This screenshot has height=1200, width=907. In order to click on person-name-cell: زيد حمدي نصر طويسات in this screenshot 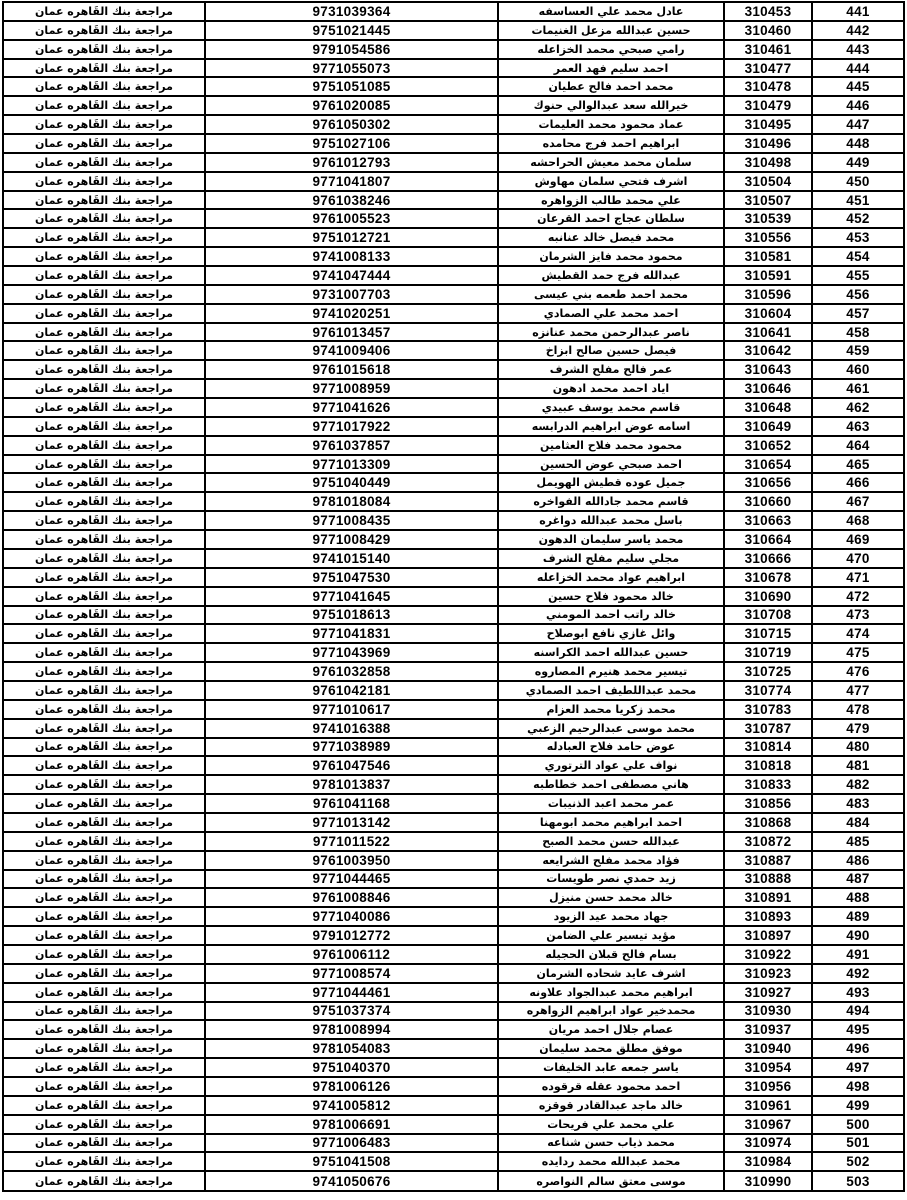, I will do `click(611, 879)`.